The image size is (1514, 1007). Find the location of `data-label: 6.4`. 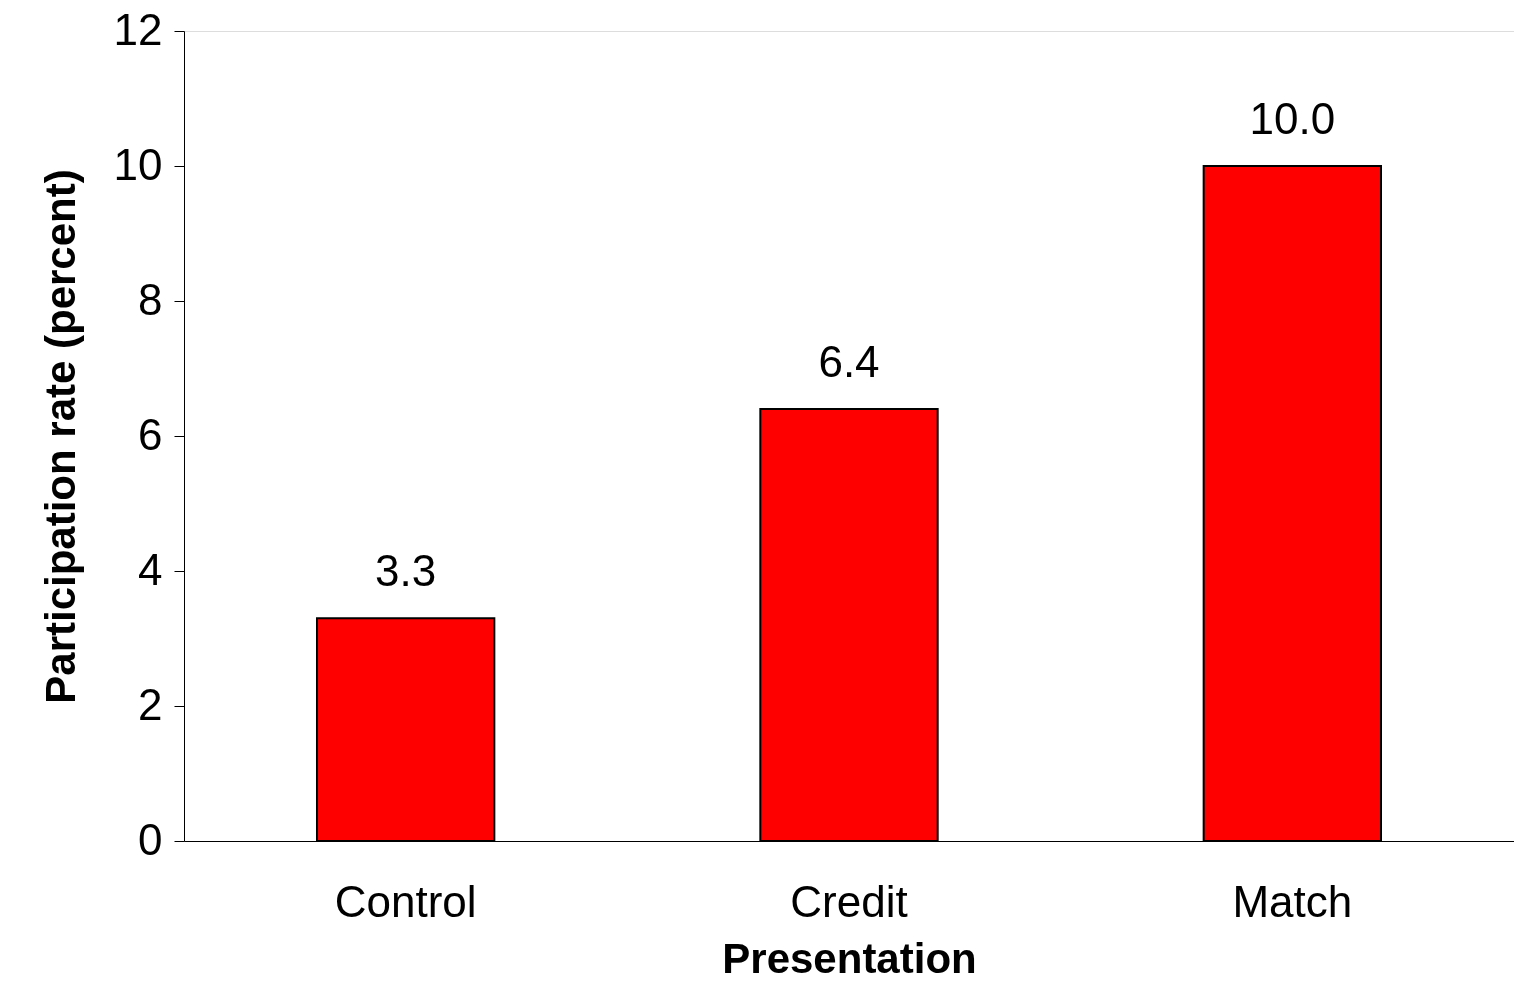

data-label: 6.4 is located at coordinates (849, 361).